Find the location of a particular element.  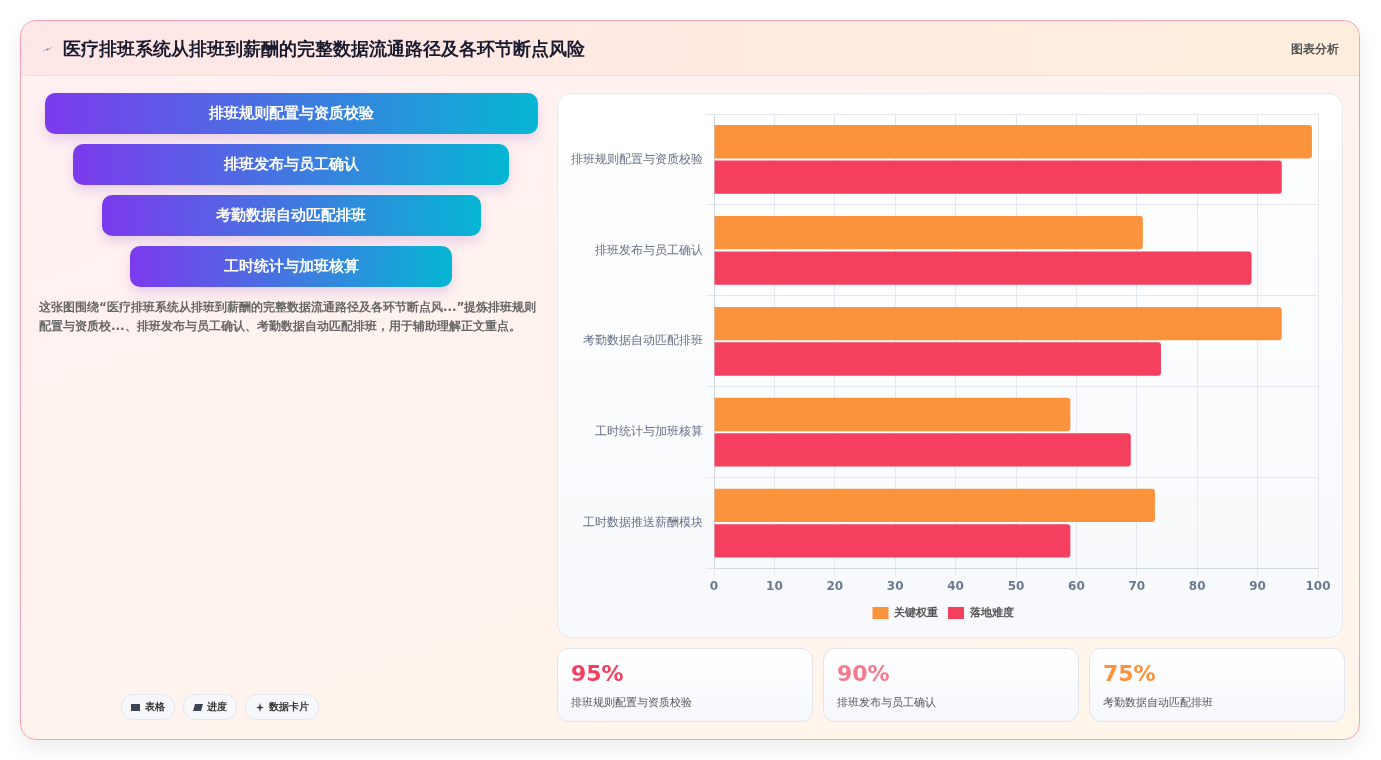

y-tick-label: 考勤数据自动匹配排班 is located at coordinates (643, 340).